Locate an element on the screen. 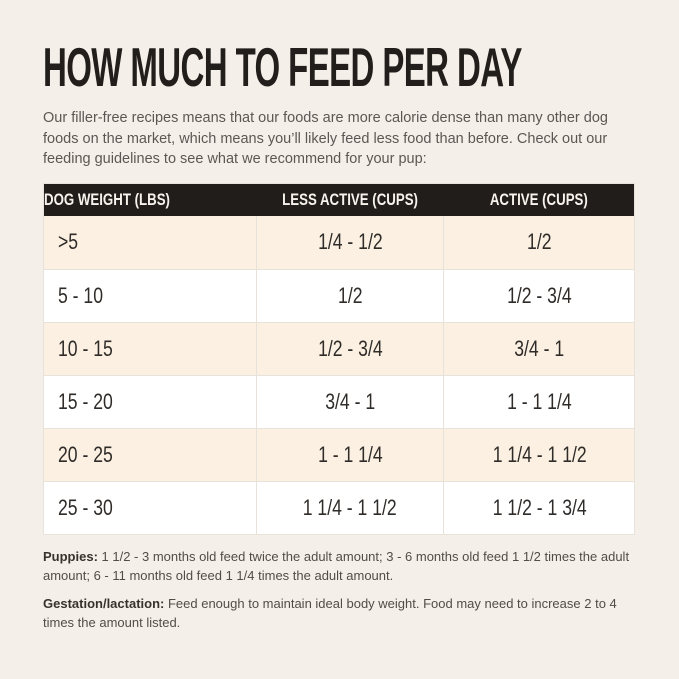 This screenshot has width=679, height=679. cell-less-active: 1/4 - 1/2 is located at coordinates (349, 243).